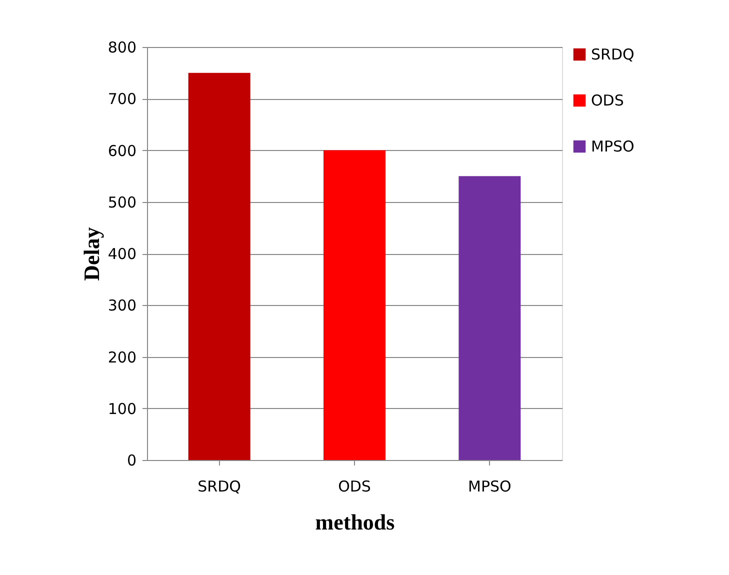 The width and height of the screenshot is (729, 575). I want to click on x-tick-label: ODS, so click(354, 487).